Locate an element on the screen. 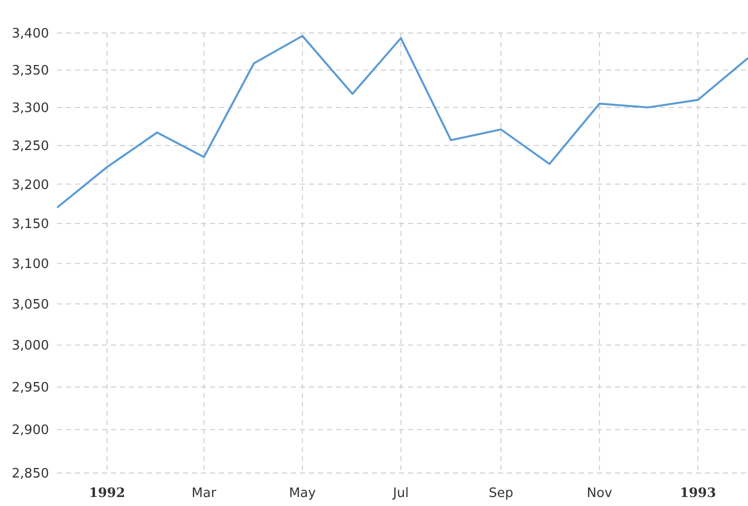 The image size is (748, 506). x-tick-label: Mar is located at coordinates (204, 493).